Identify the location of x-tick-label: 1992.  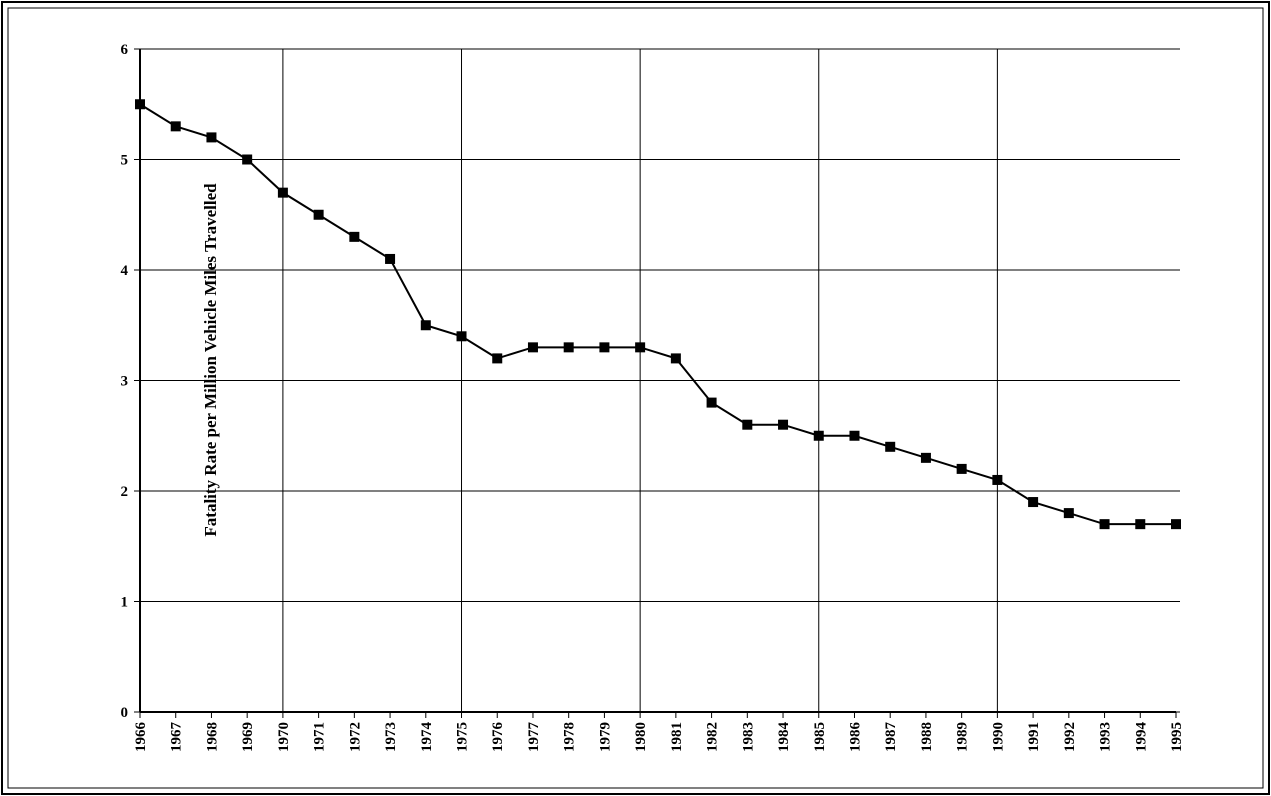
(1070, 737).